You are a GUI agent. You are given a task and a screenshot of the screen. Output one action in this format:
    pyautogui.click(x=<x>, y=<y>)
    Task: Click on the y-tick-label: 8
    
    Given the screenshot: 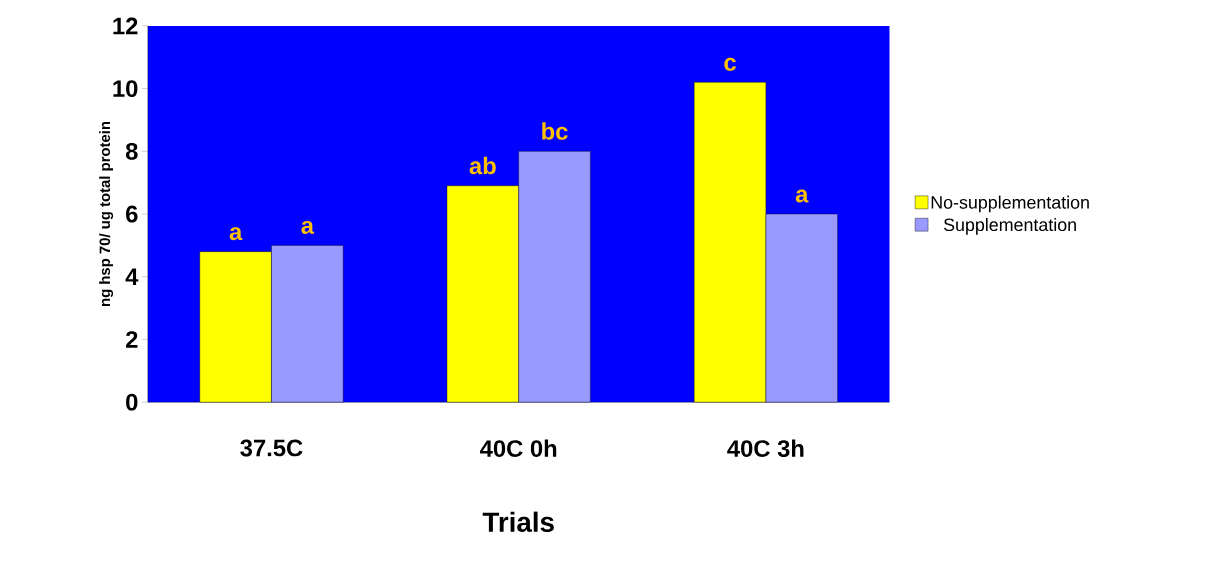 What is the action you would take?
    pyautogui.click(x=131, y=151)
    